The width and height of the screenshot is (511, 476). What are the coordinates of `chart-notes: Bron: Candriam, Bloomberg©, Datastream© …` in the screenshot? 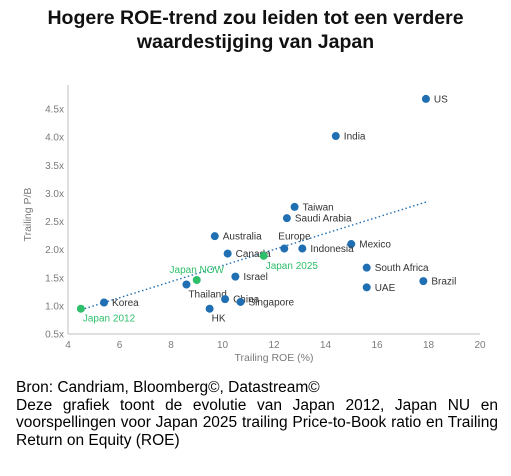 It's located at (257, 414).